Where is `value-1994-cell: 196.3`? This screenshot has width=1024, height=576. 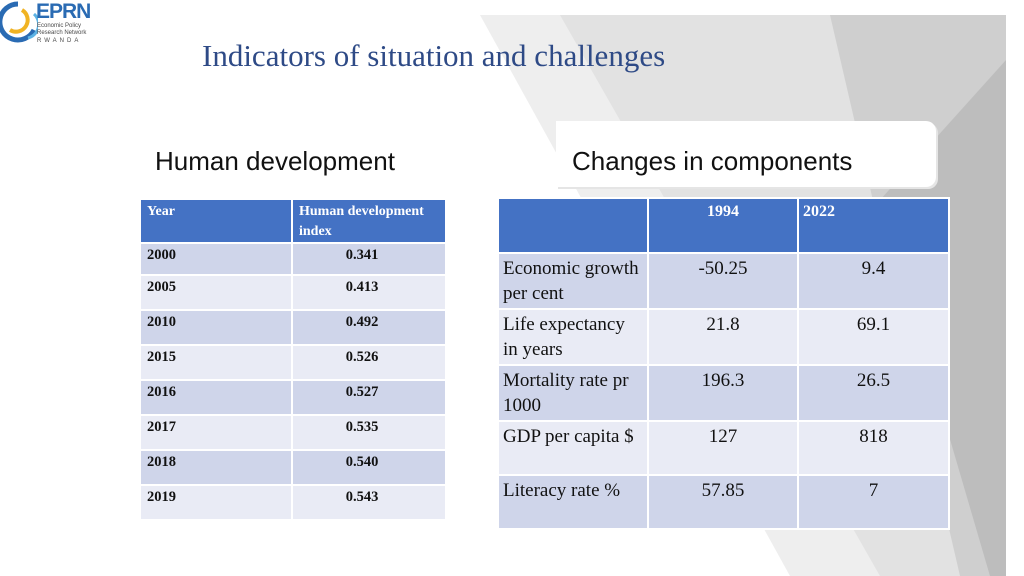
value-1994-cell: 196.3 is located at coordinates (723, 393).